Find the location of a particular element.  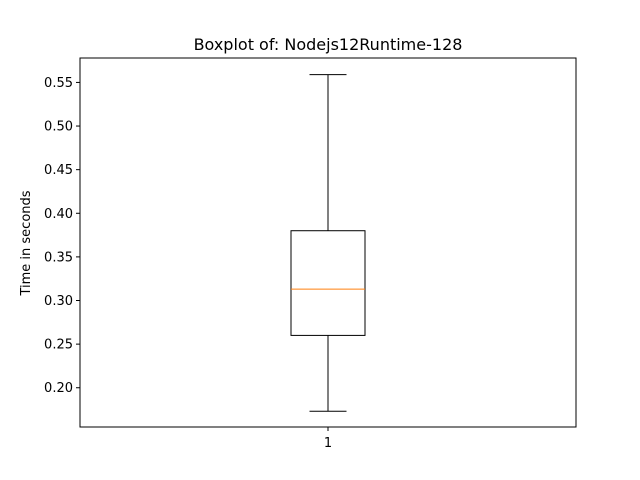

y-tick-label: 0.20 is located at coordinates (58, 388).